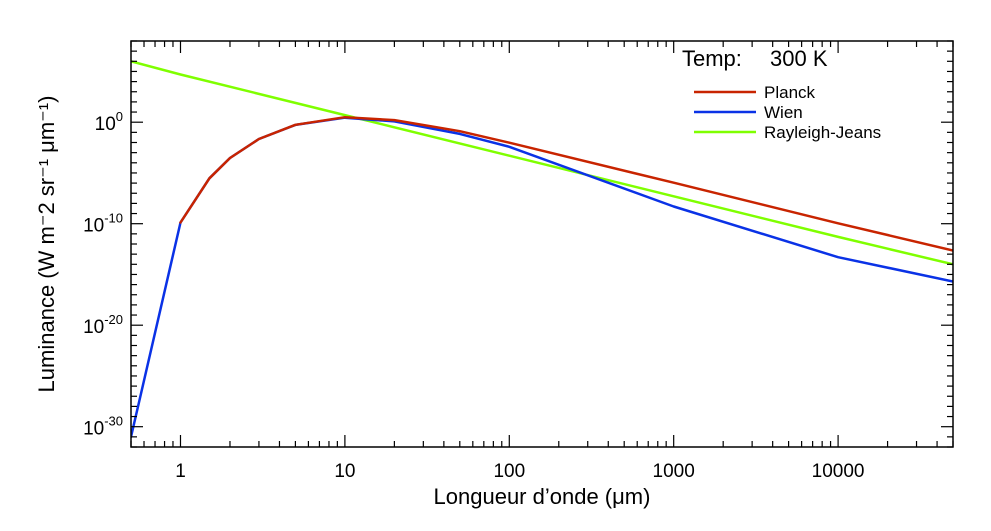 Image resolution: width=991 pixels, height=531 pixels. What do you see at coordinates (822, 132) in the screenshot?
I see `legend-label: Rayleigh-Jeans` at bounding box center [822, 132].